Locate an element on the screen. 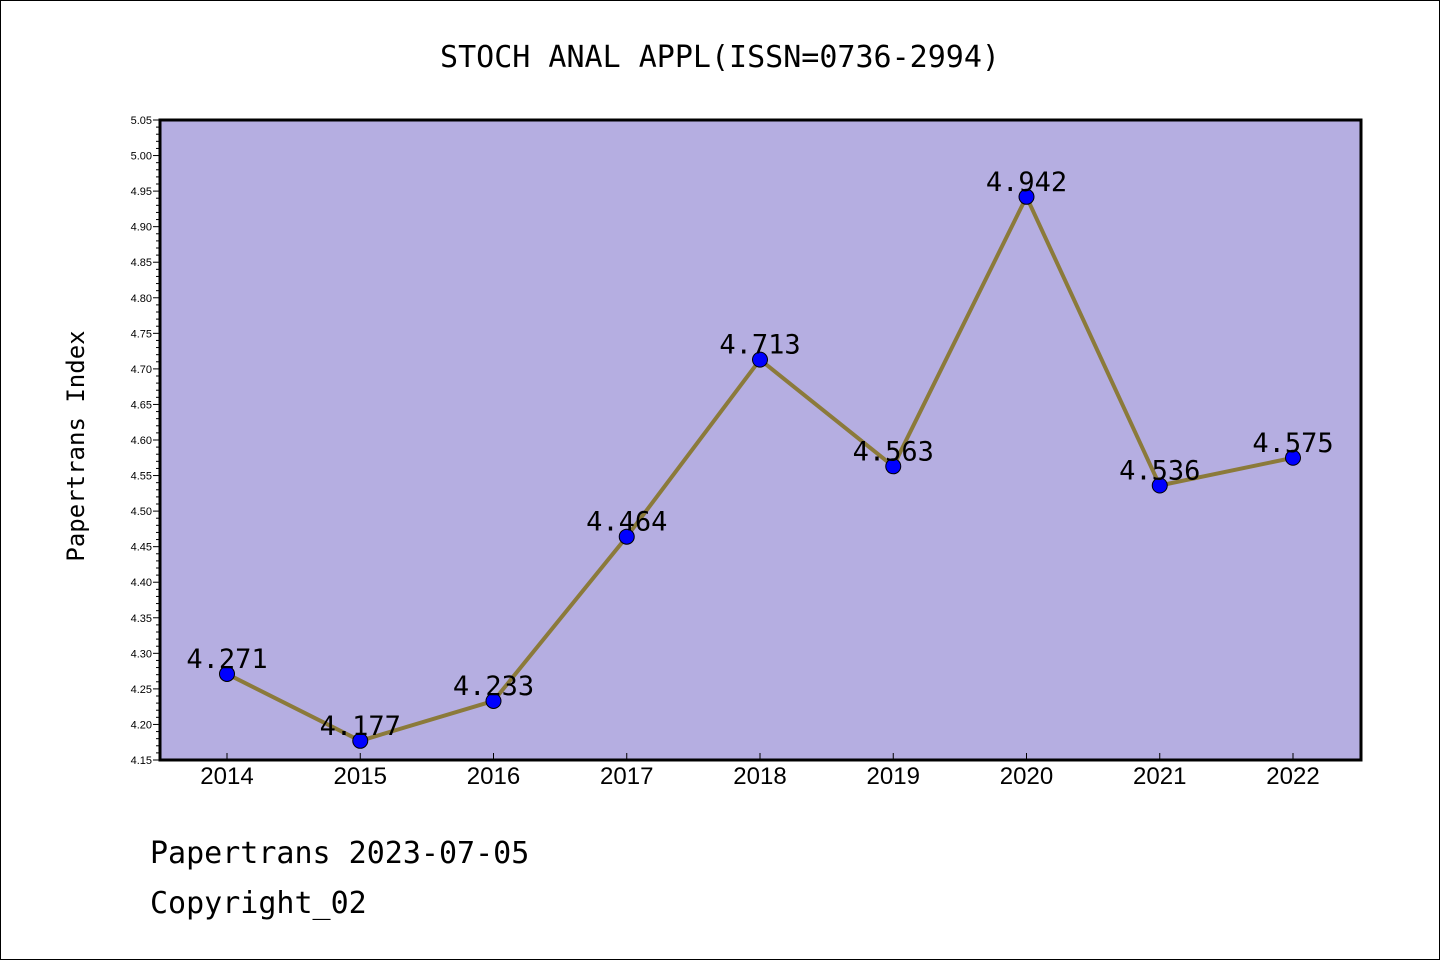 The width and height of the screenshot is (1440, 960). y-tick-label: 4.80 is located at coordinates (141, 299).